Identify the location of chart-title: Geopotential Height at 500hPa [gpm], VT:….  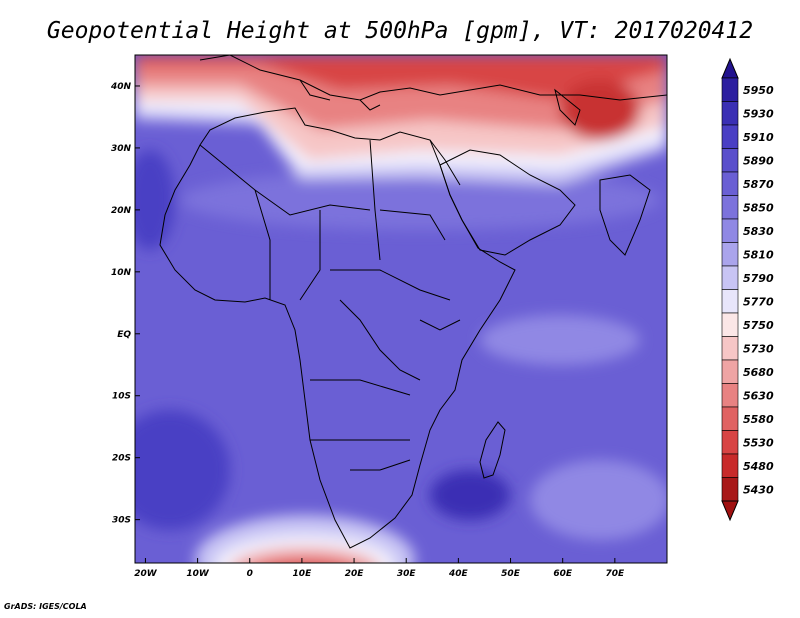
(400, 31).